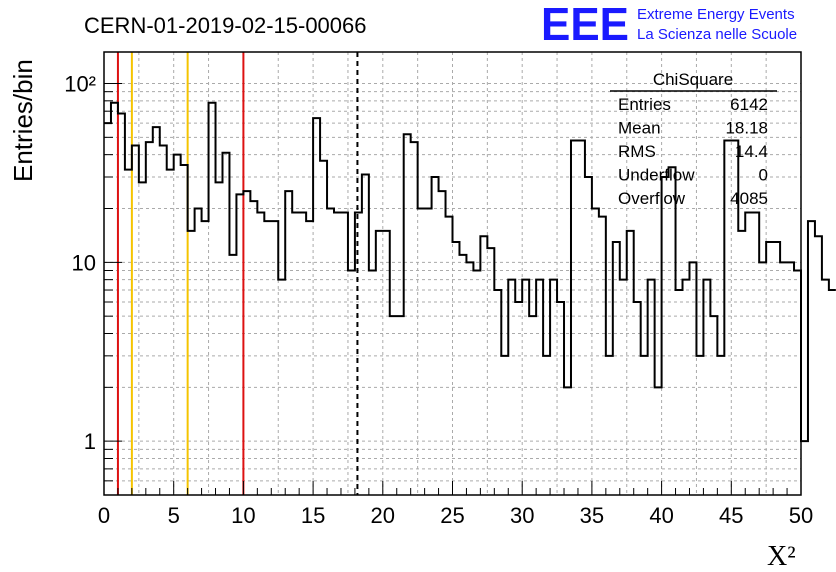  I want to click on stats-row-value: 6142, so click(749, 104).